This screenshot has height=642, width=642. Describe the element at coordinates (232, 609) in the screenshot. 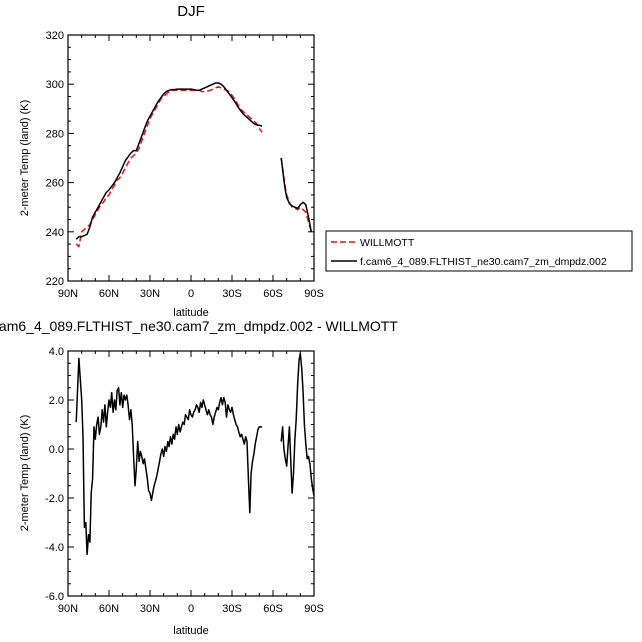

I see `bottom-x-tick-label: 30S` at that location.